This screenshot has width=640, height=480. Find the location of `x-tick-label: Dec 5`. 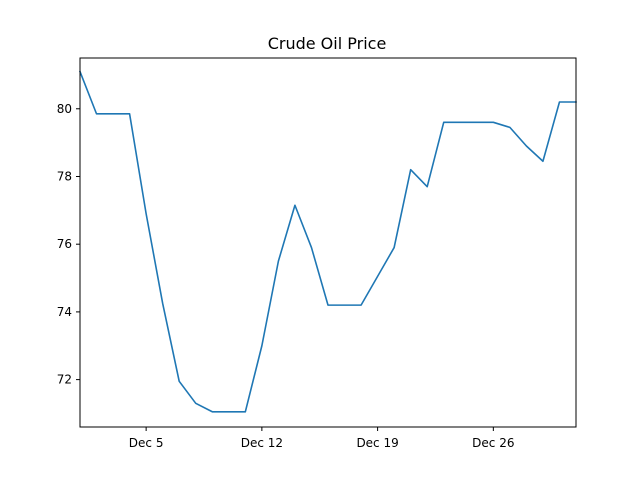

x-tick-label: Dec 5 is located at coordinates (146, 443).